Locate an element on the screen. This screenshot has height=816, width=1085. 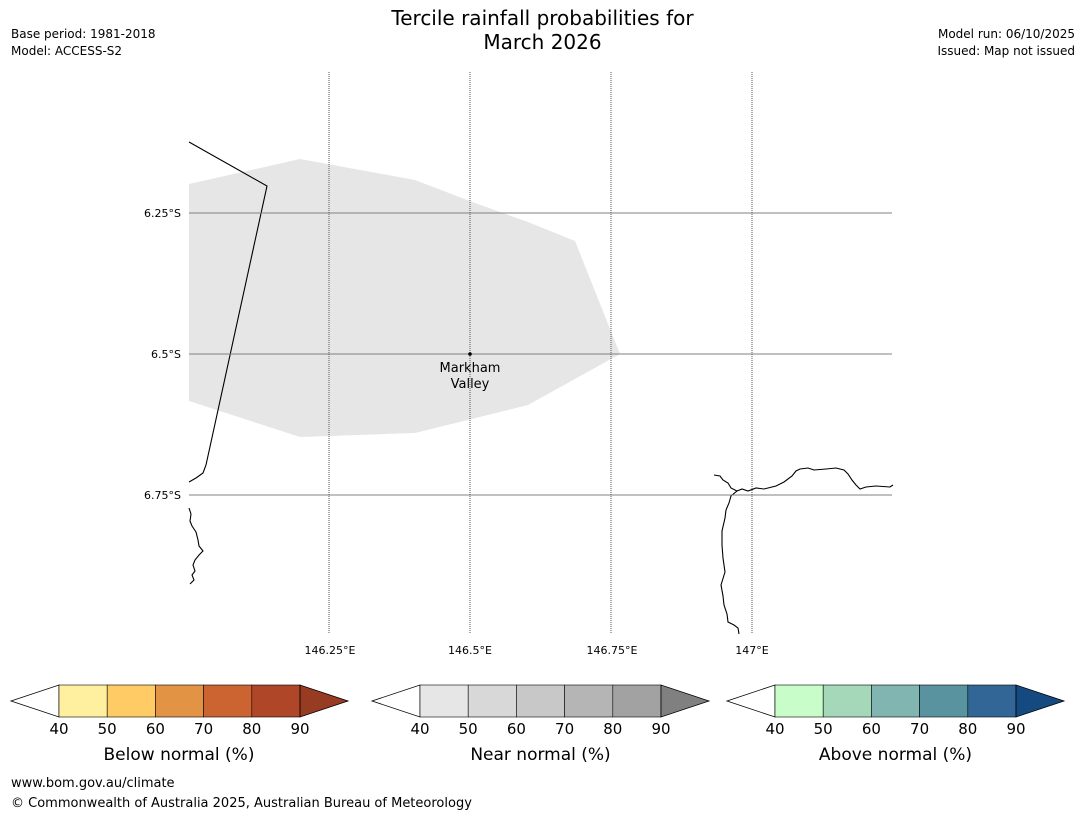
colorbar-near-under-arrow is located at coordinates (395, 701).